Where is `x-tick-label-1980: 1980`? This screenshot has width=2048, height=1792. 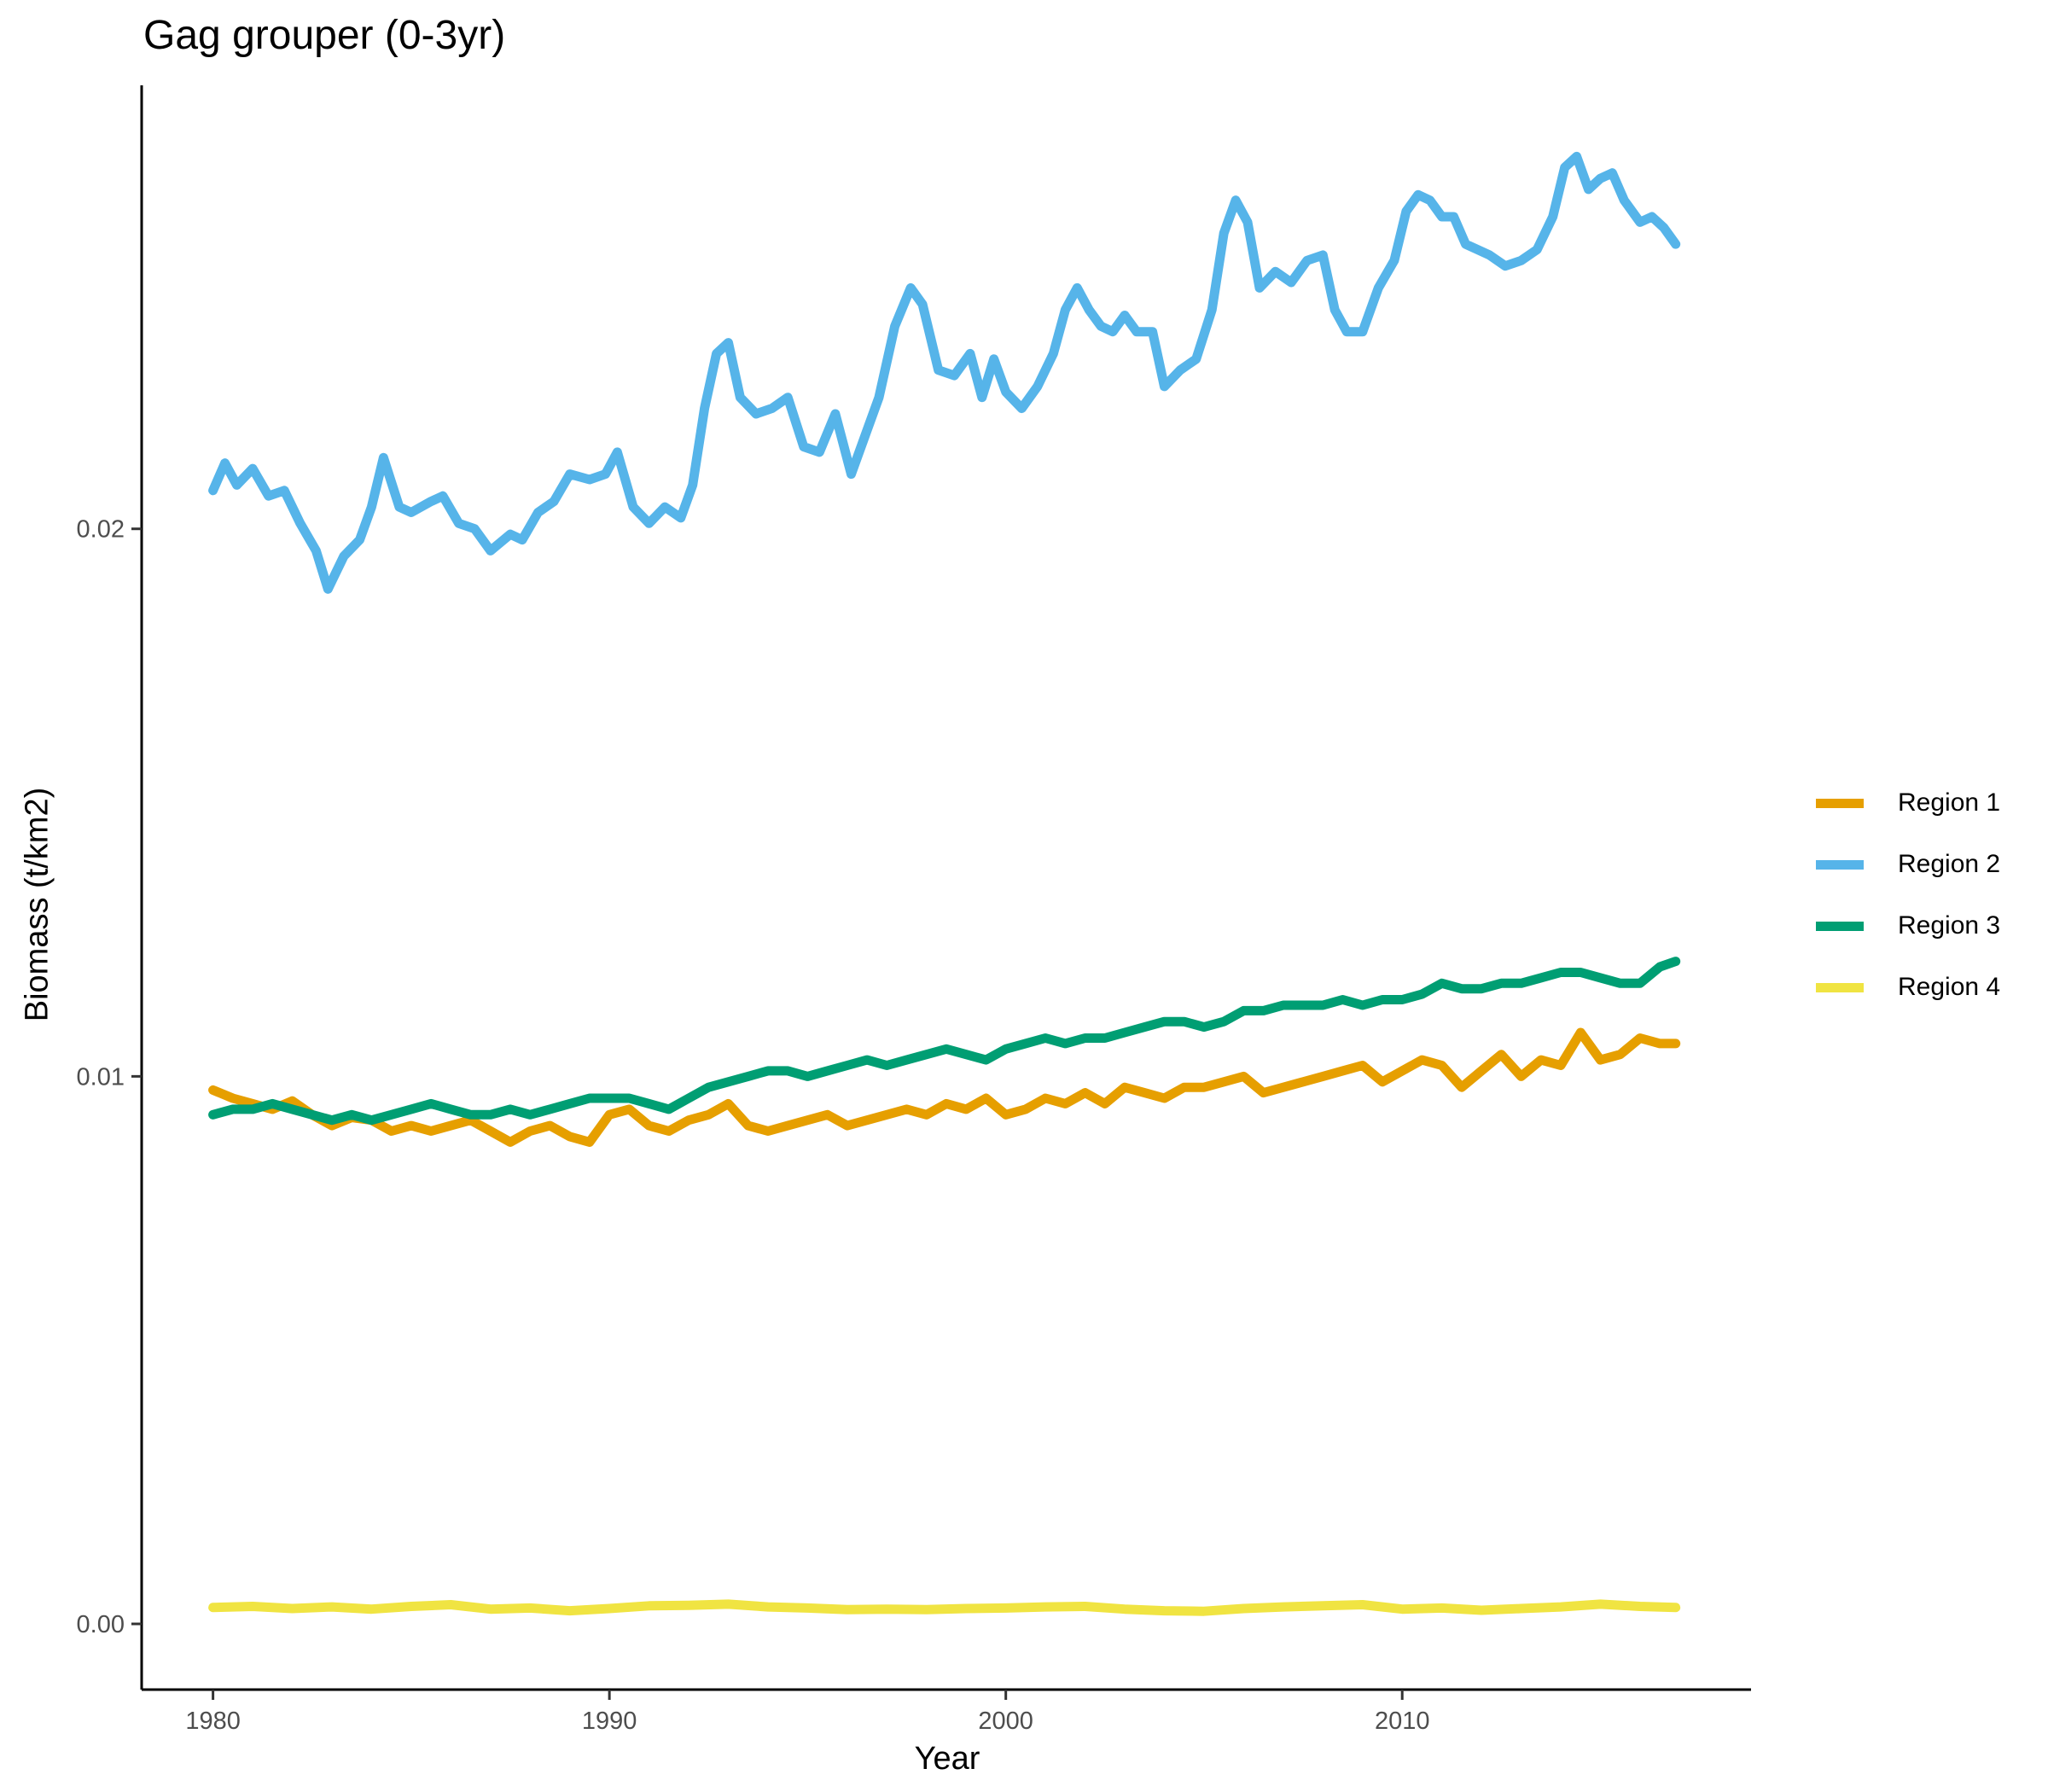 x-tick-label-1980: 1980 is located at coordinates (213, 1721).